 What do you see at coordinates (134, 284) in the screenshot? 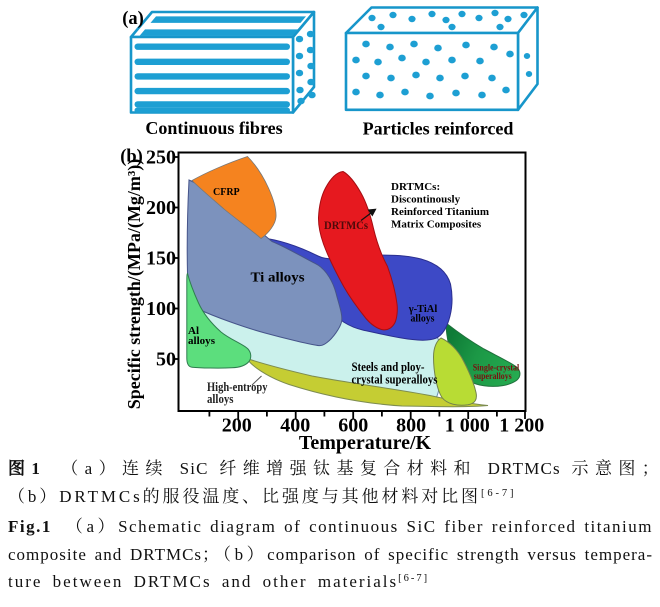
I see `svg-text:Specific strength/(MPa/(Mg/m³): Specific strength/(MPa/(Mg/m³))` at bounding box center [134, 284].